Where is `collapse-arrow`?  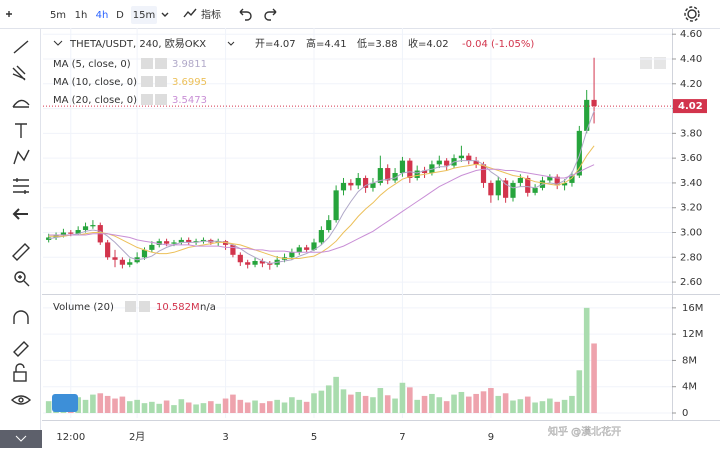 collapse-arrow is located at coordinates (21, 438).